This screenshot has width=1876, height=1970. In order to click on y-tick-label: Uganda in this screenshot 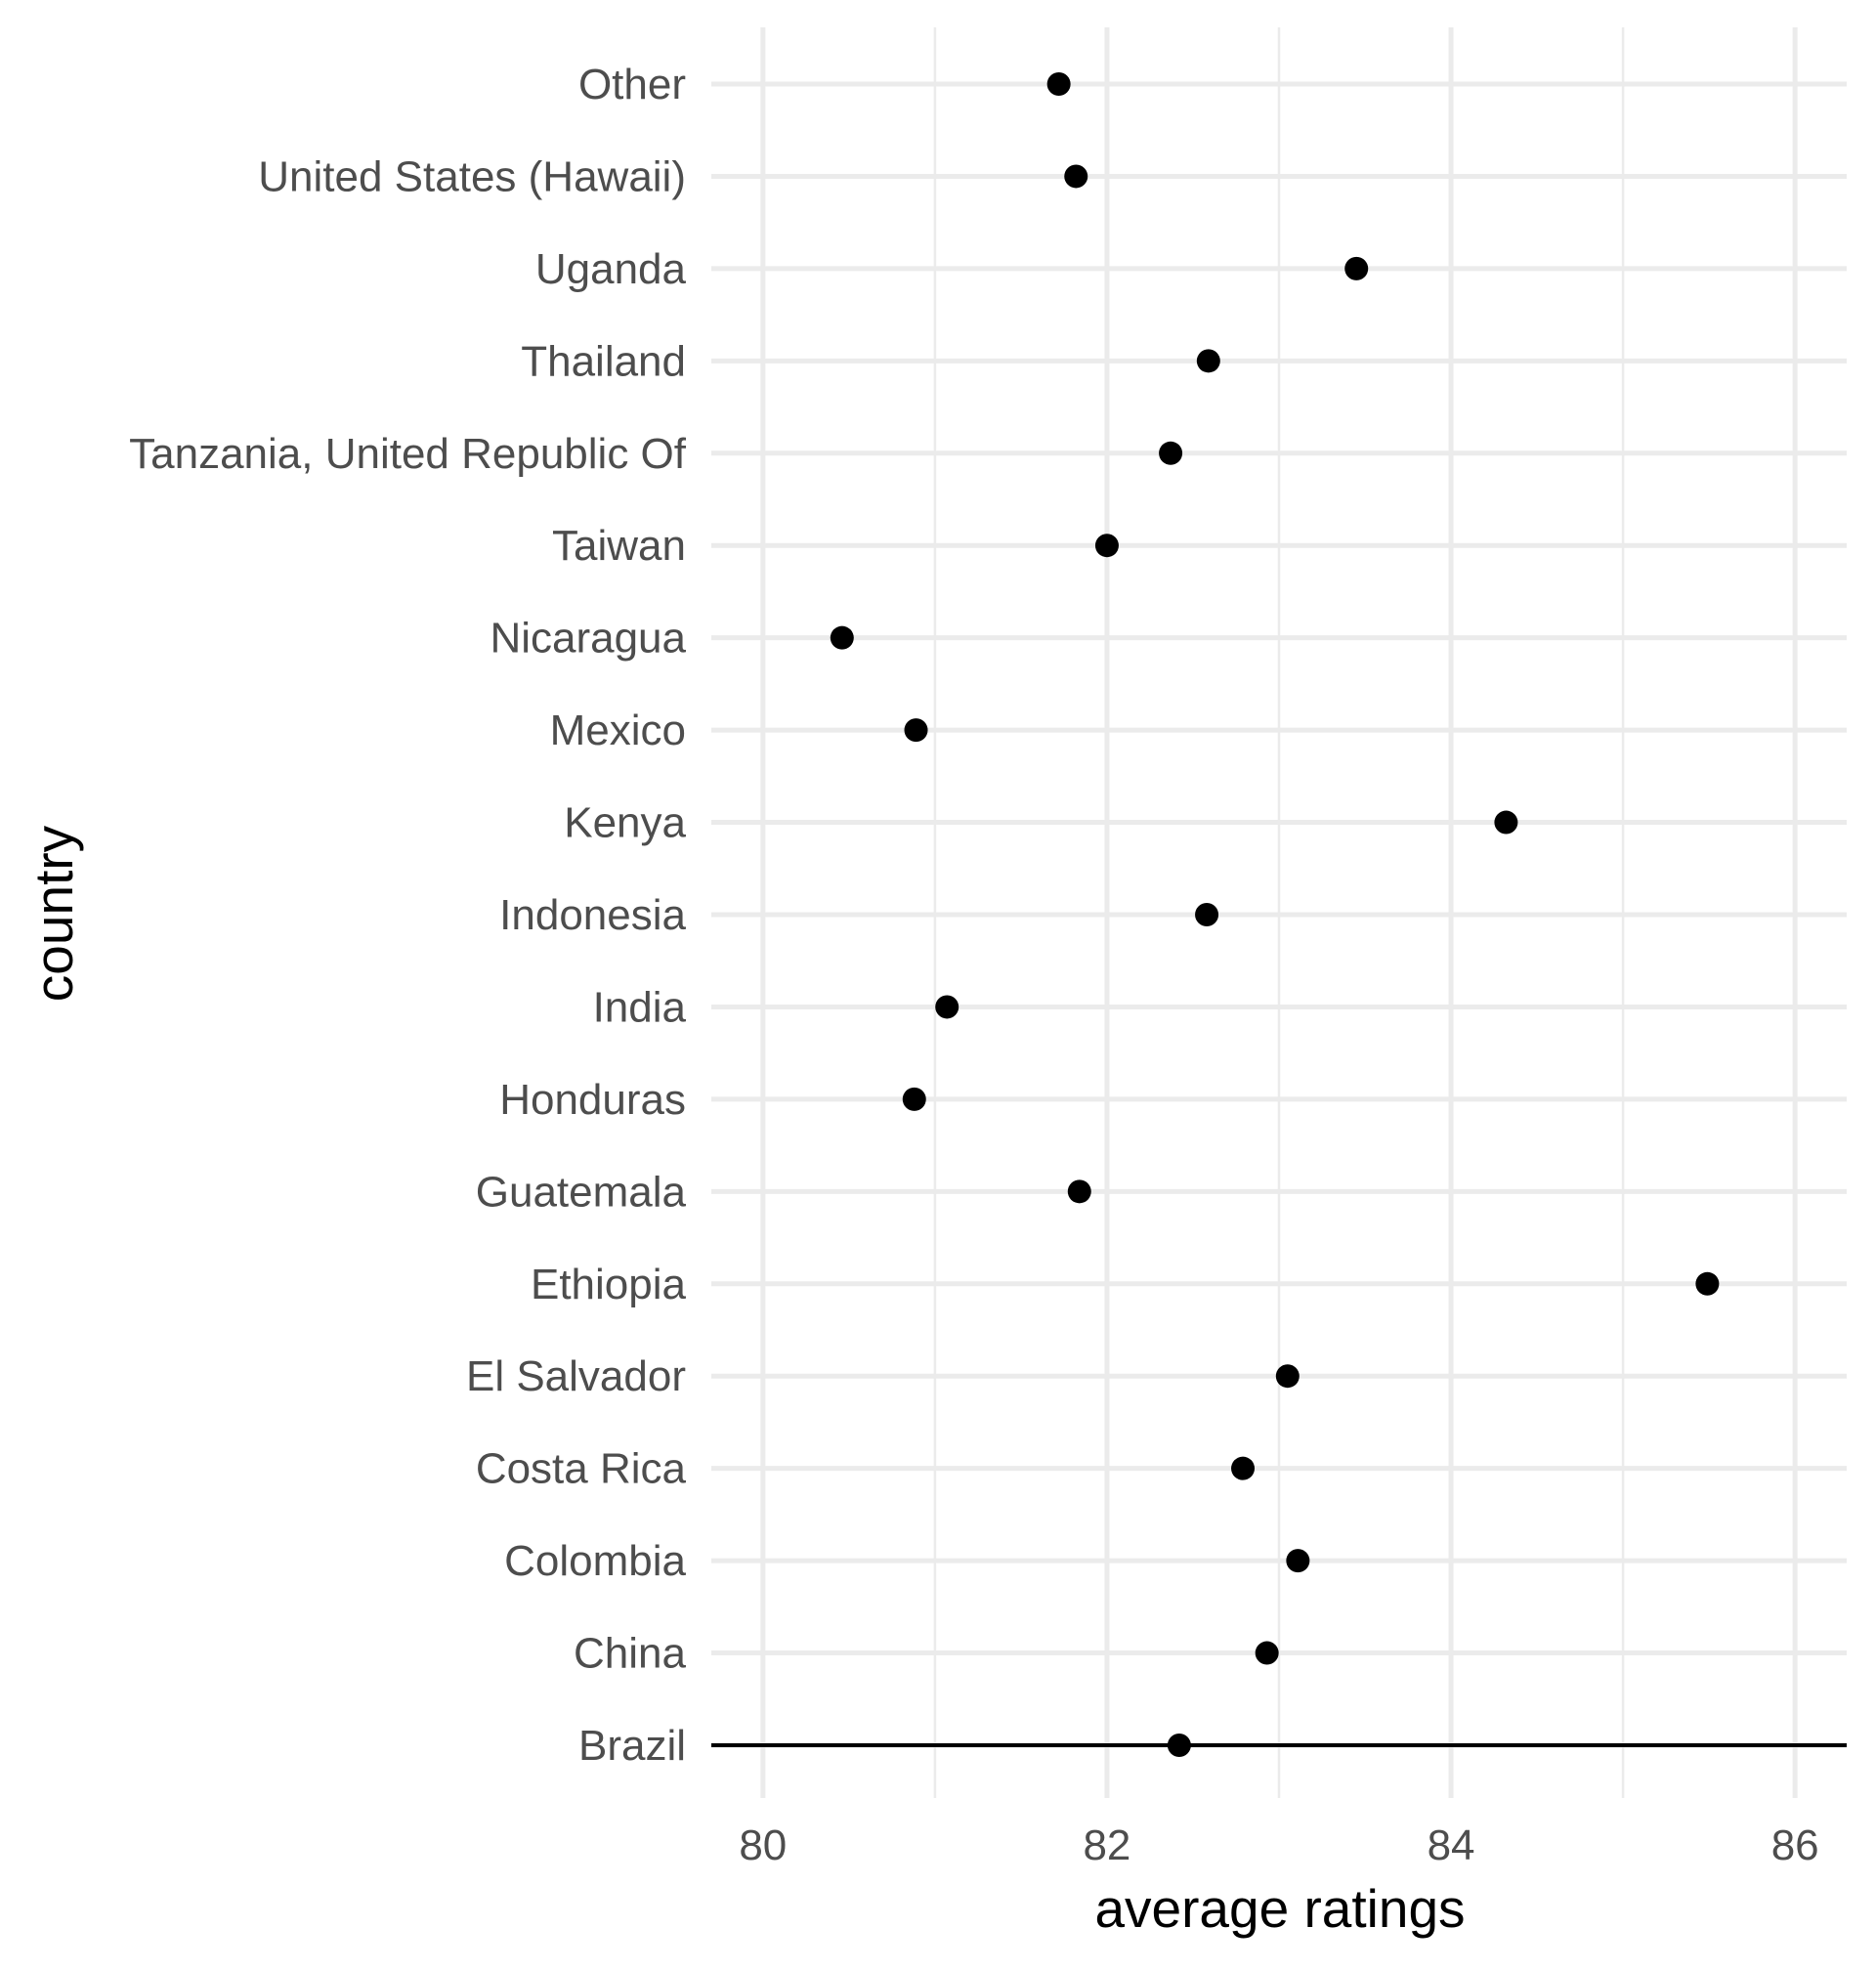, I will do `click(611, 269)`.